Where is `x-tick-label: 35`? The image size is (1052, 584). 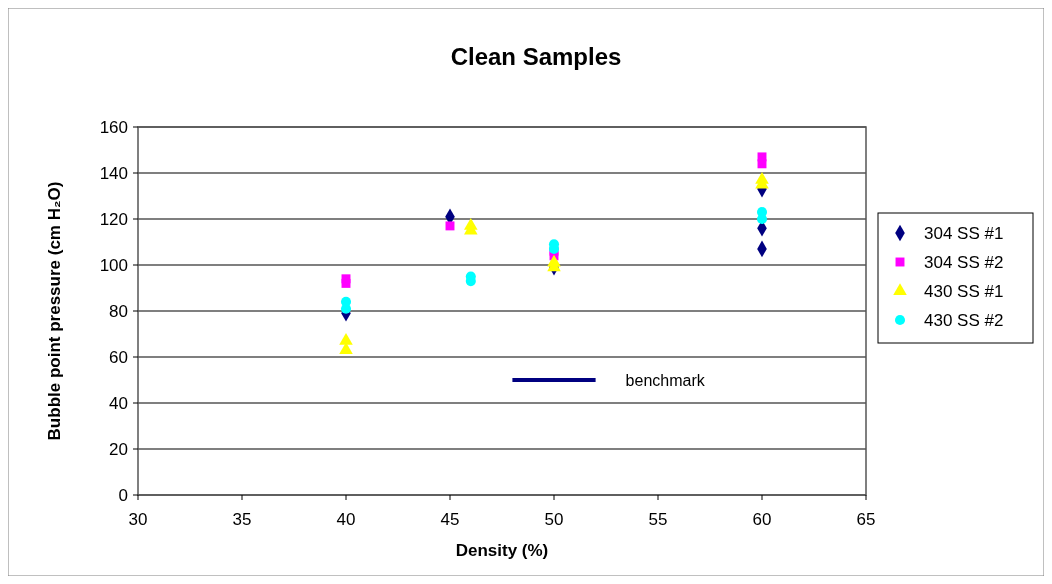 x-tick-label: 35 is located at coordinates (242, 519).